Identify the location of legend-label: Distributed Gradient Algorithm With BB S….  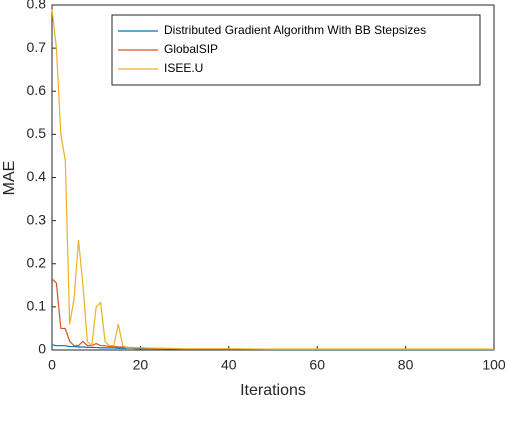
(295, 30).